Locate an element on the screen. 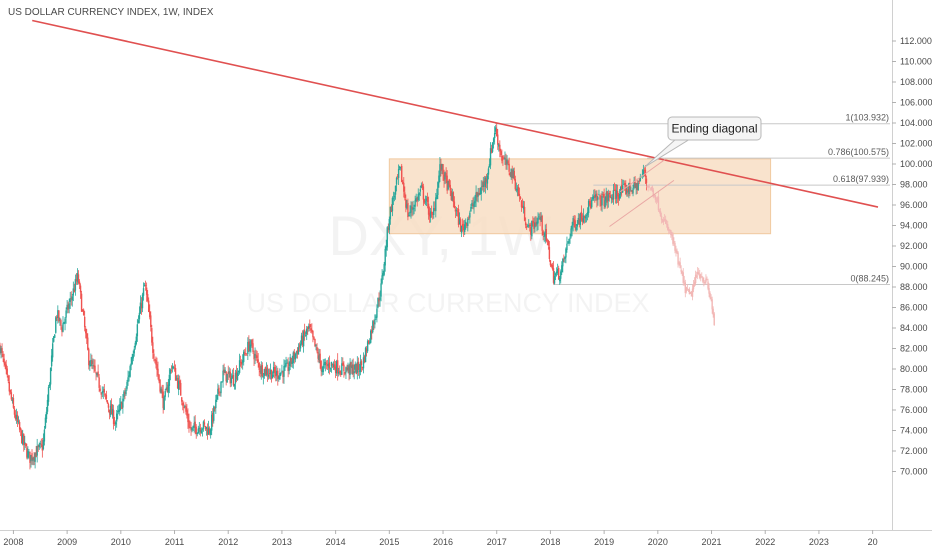 This screenshot has height=550, width=932. price-tick-label: 96.000 is located at coordinates (914, 205).